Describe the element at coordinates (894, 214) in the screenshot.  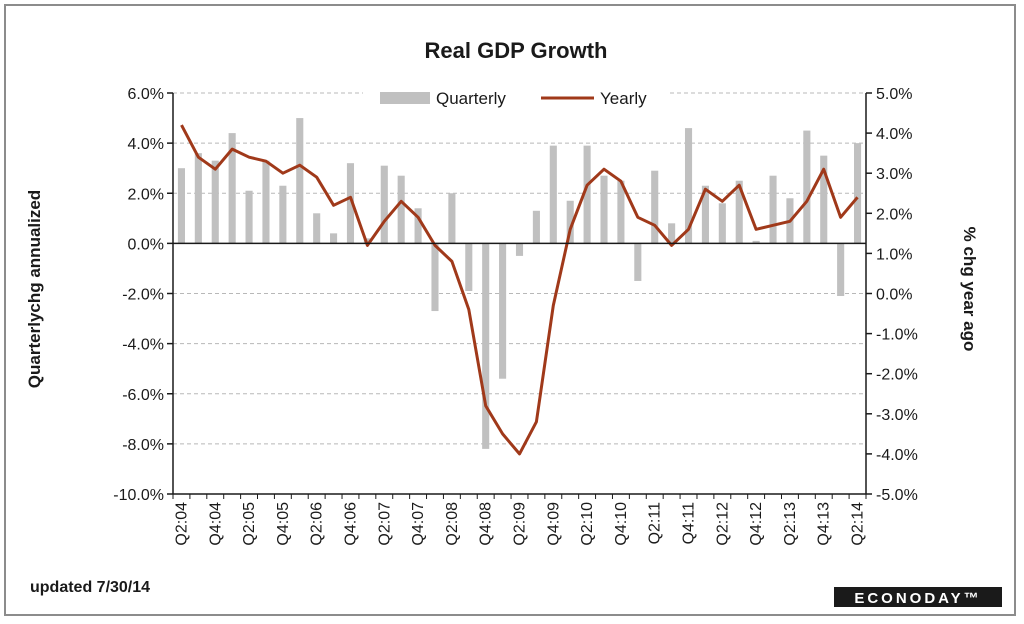
I see `right-tick-label: 2.0%` at that location.